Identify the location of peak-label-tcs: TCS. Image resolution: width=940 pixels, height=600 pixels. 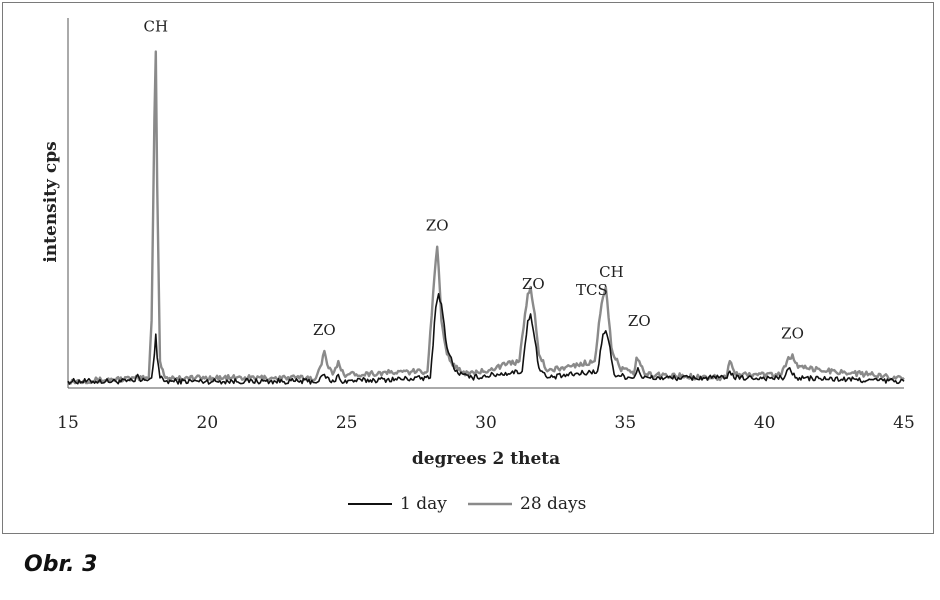
(592, 290).